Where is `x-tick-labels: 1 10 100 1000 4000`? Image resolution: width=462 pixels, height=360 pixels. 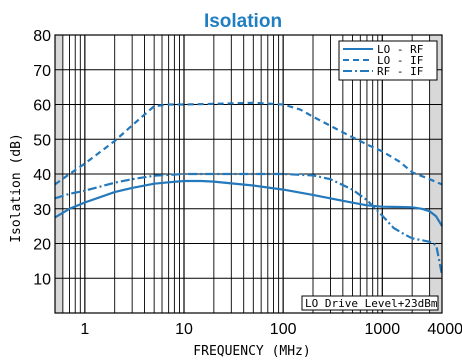 x-tick-labels: 1 10 100 1000 4000 is located at coordinates (271, 329).